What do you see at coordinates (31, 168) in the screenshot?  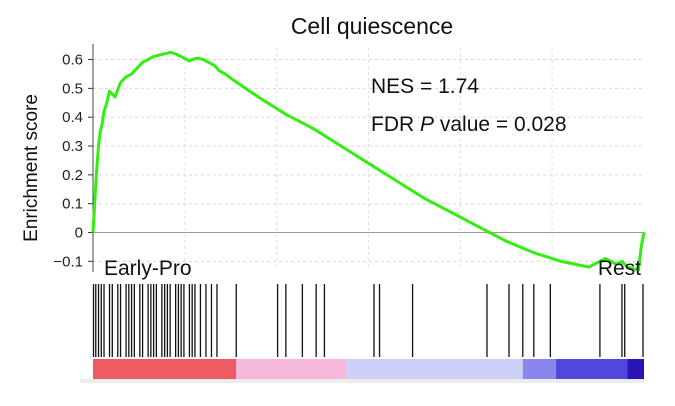 I see `y-axis-title: Enrichment score` at bounding box center [31, 168].